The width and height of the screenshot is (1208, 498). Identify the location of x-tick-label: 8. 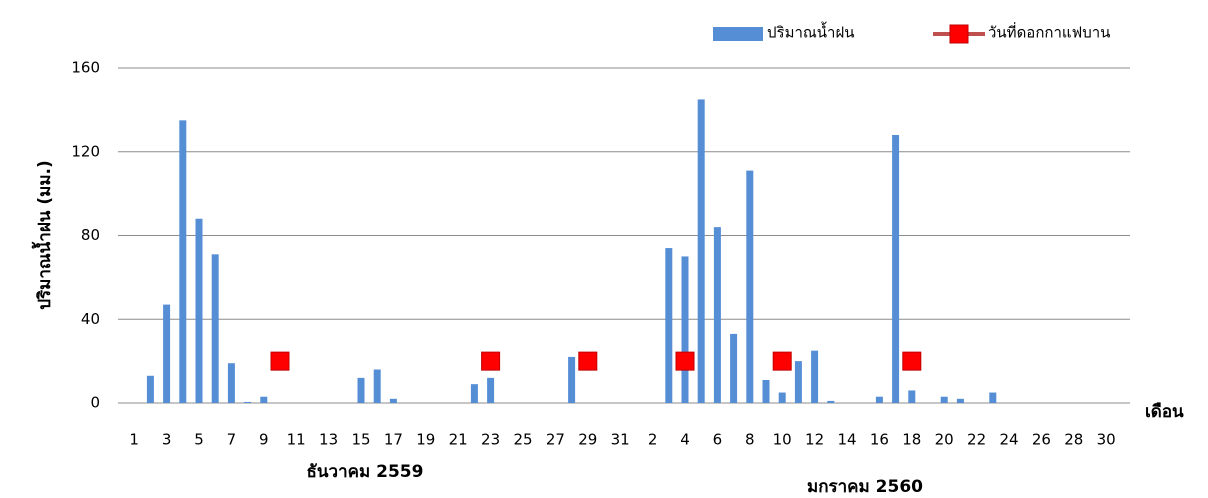
(750, 440).